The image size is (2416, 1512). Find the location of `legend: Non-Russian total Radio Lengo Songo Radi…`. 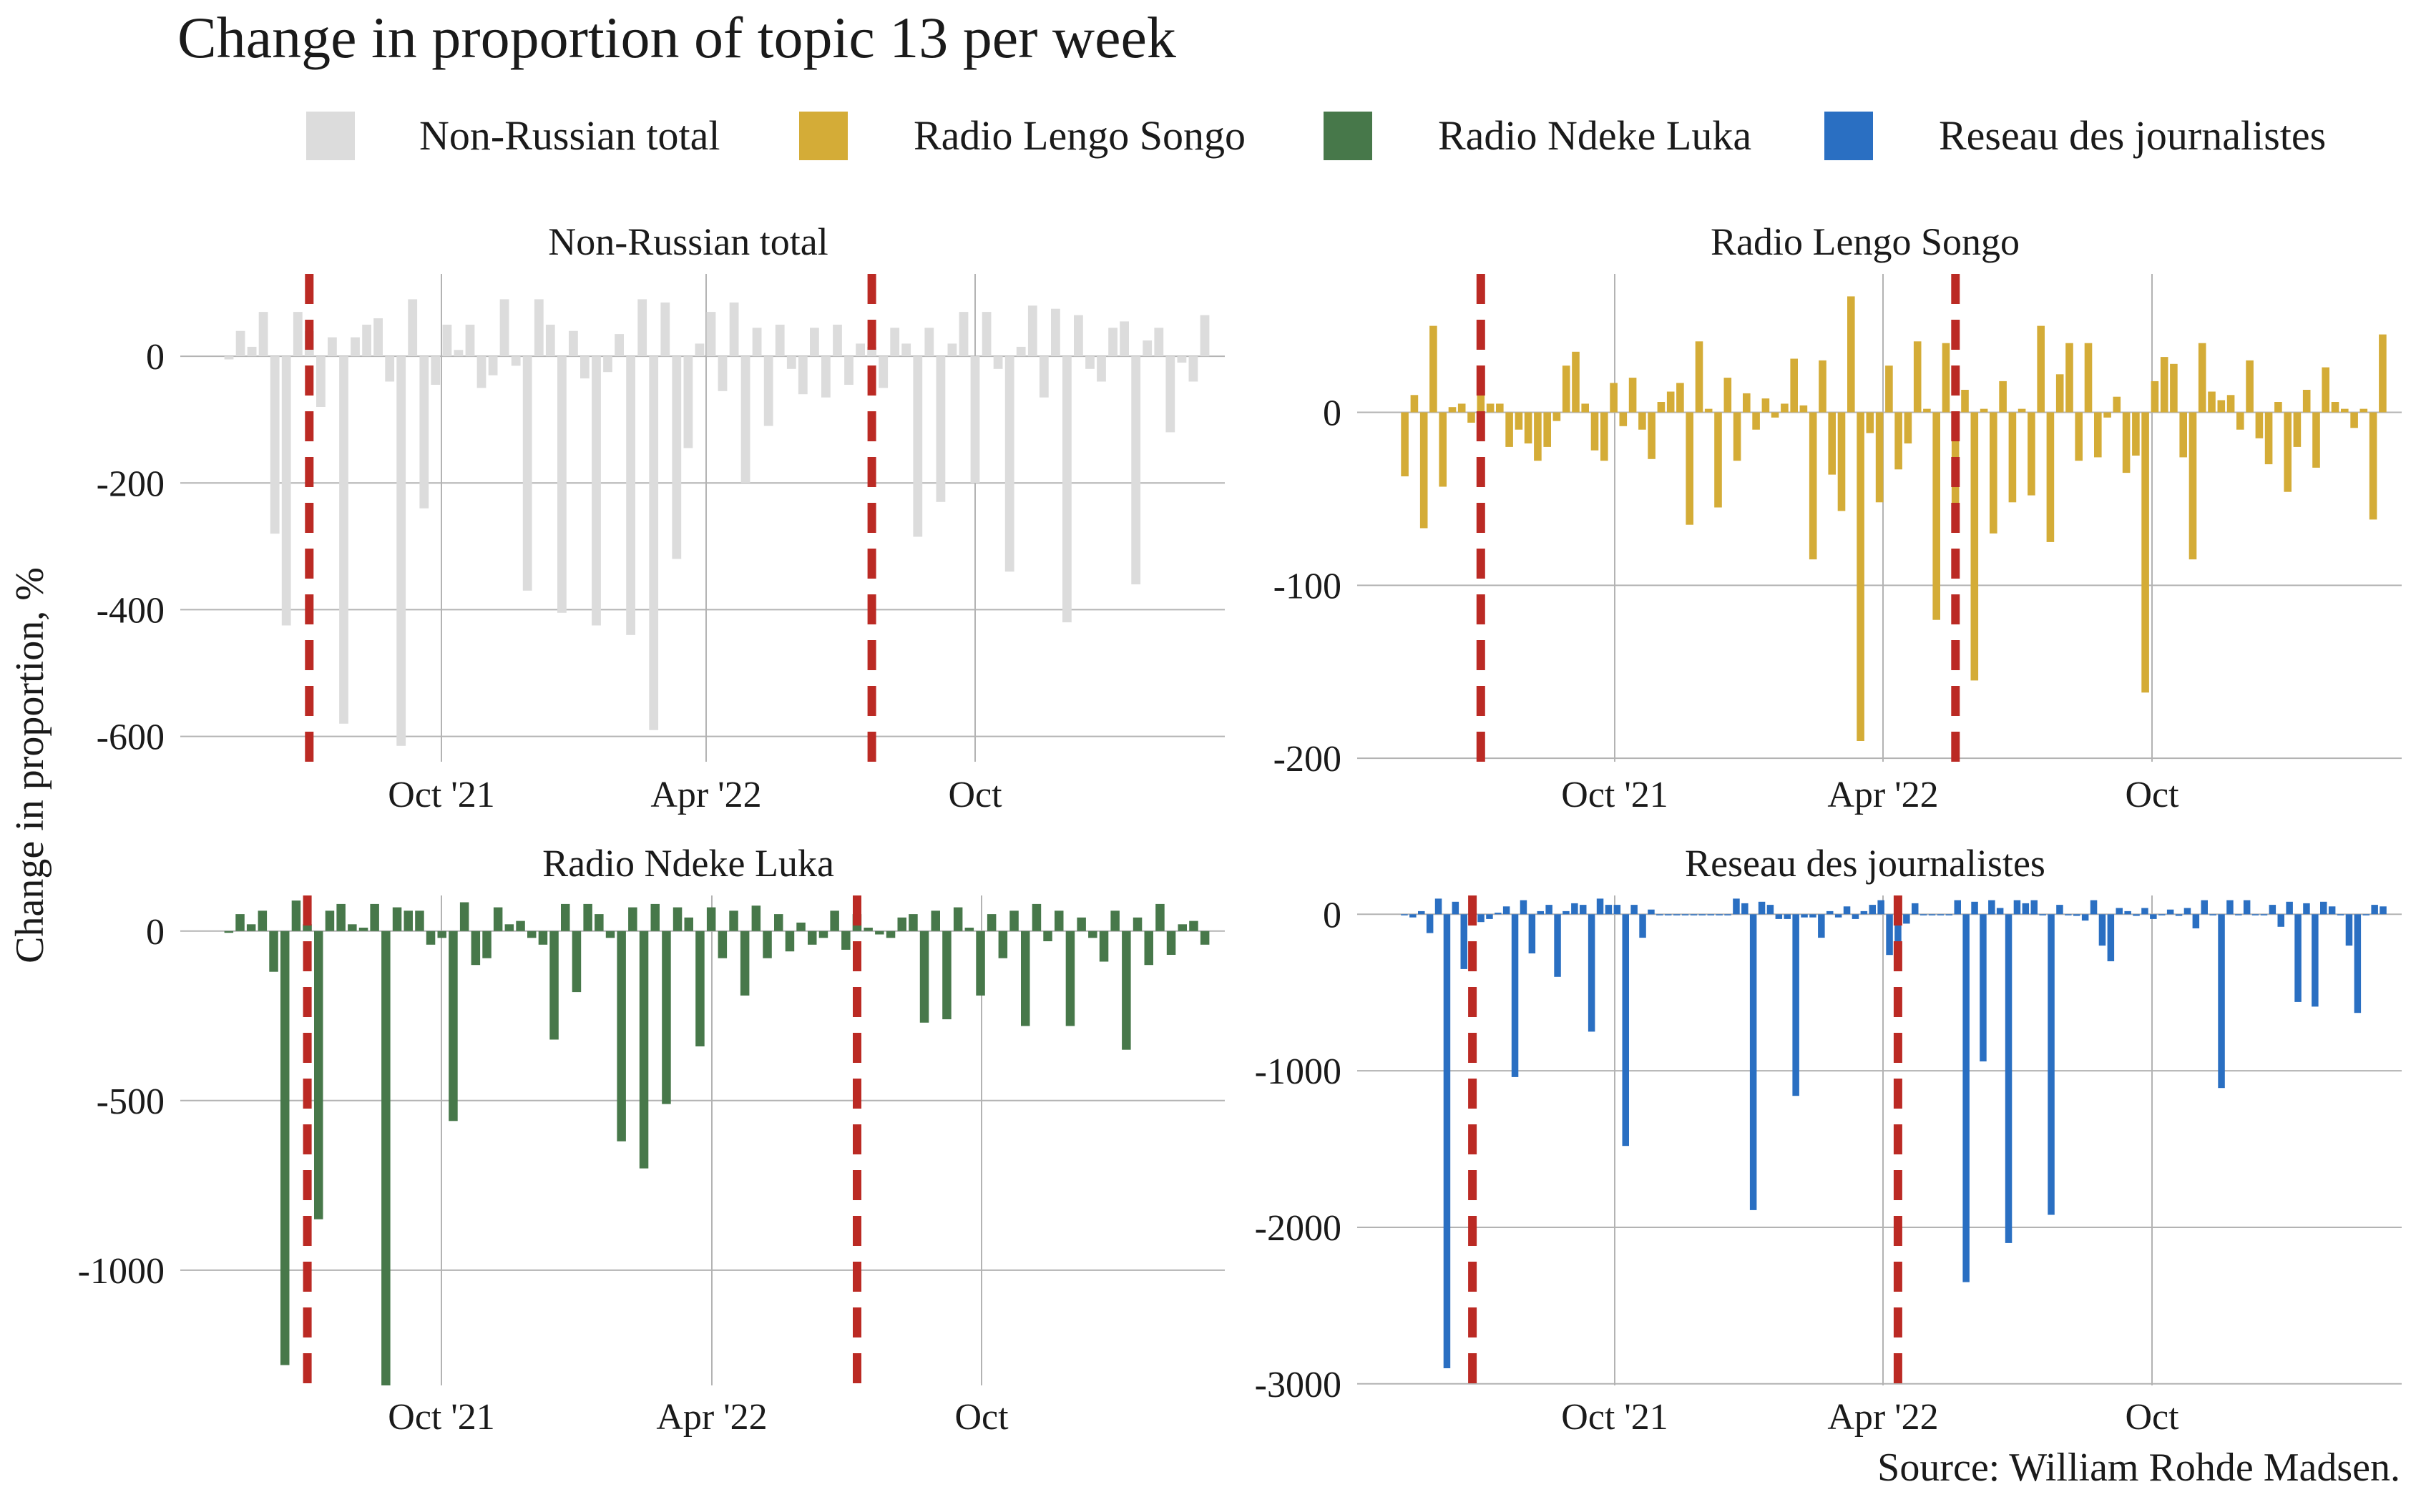

legend: Non-Russian total Radio Lengo Songo Radi… is located at coordinates (1208, 134).